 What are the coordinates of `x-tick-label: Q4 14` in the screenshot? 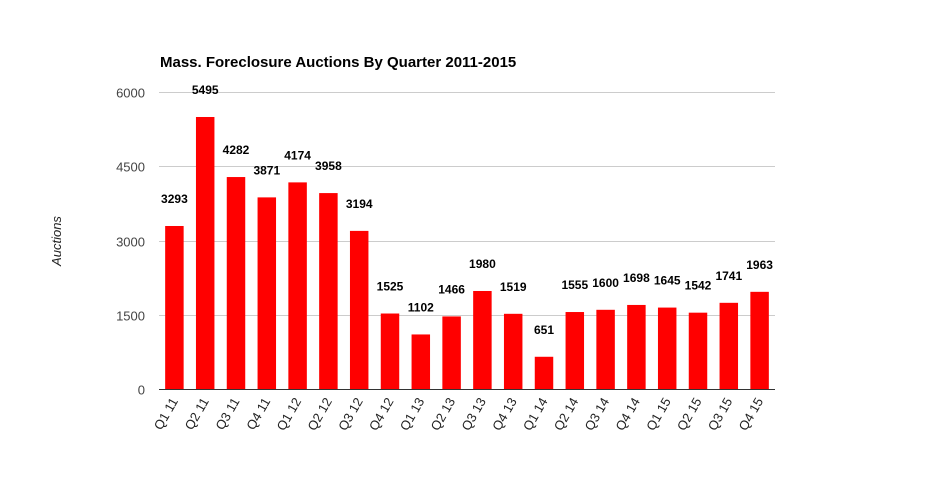 It's located at (627, 414).